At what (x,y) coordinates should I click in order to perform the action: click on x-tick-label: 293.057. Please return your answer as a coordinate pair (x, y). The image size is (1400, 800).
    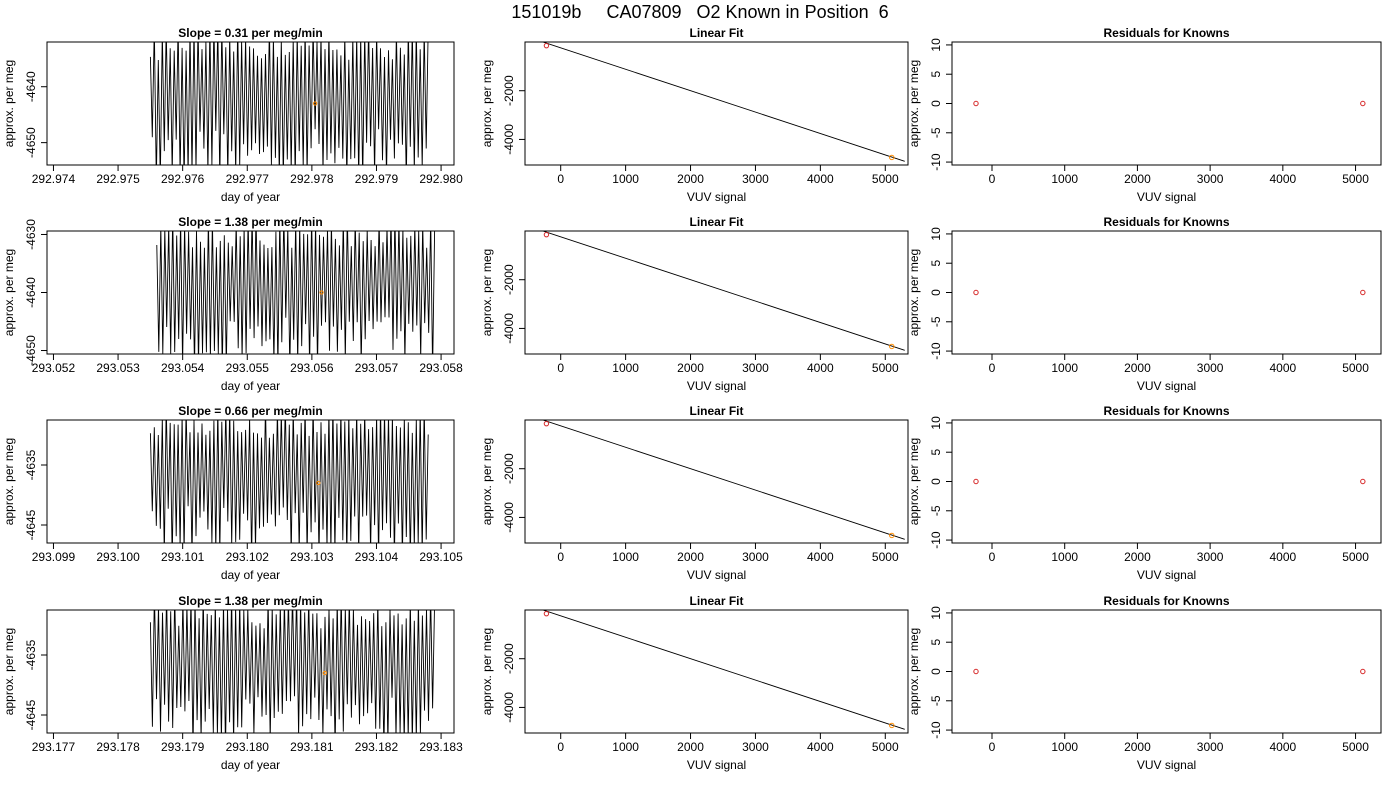
    Looking at the image, I should click on (377, 368).